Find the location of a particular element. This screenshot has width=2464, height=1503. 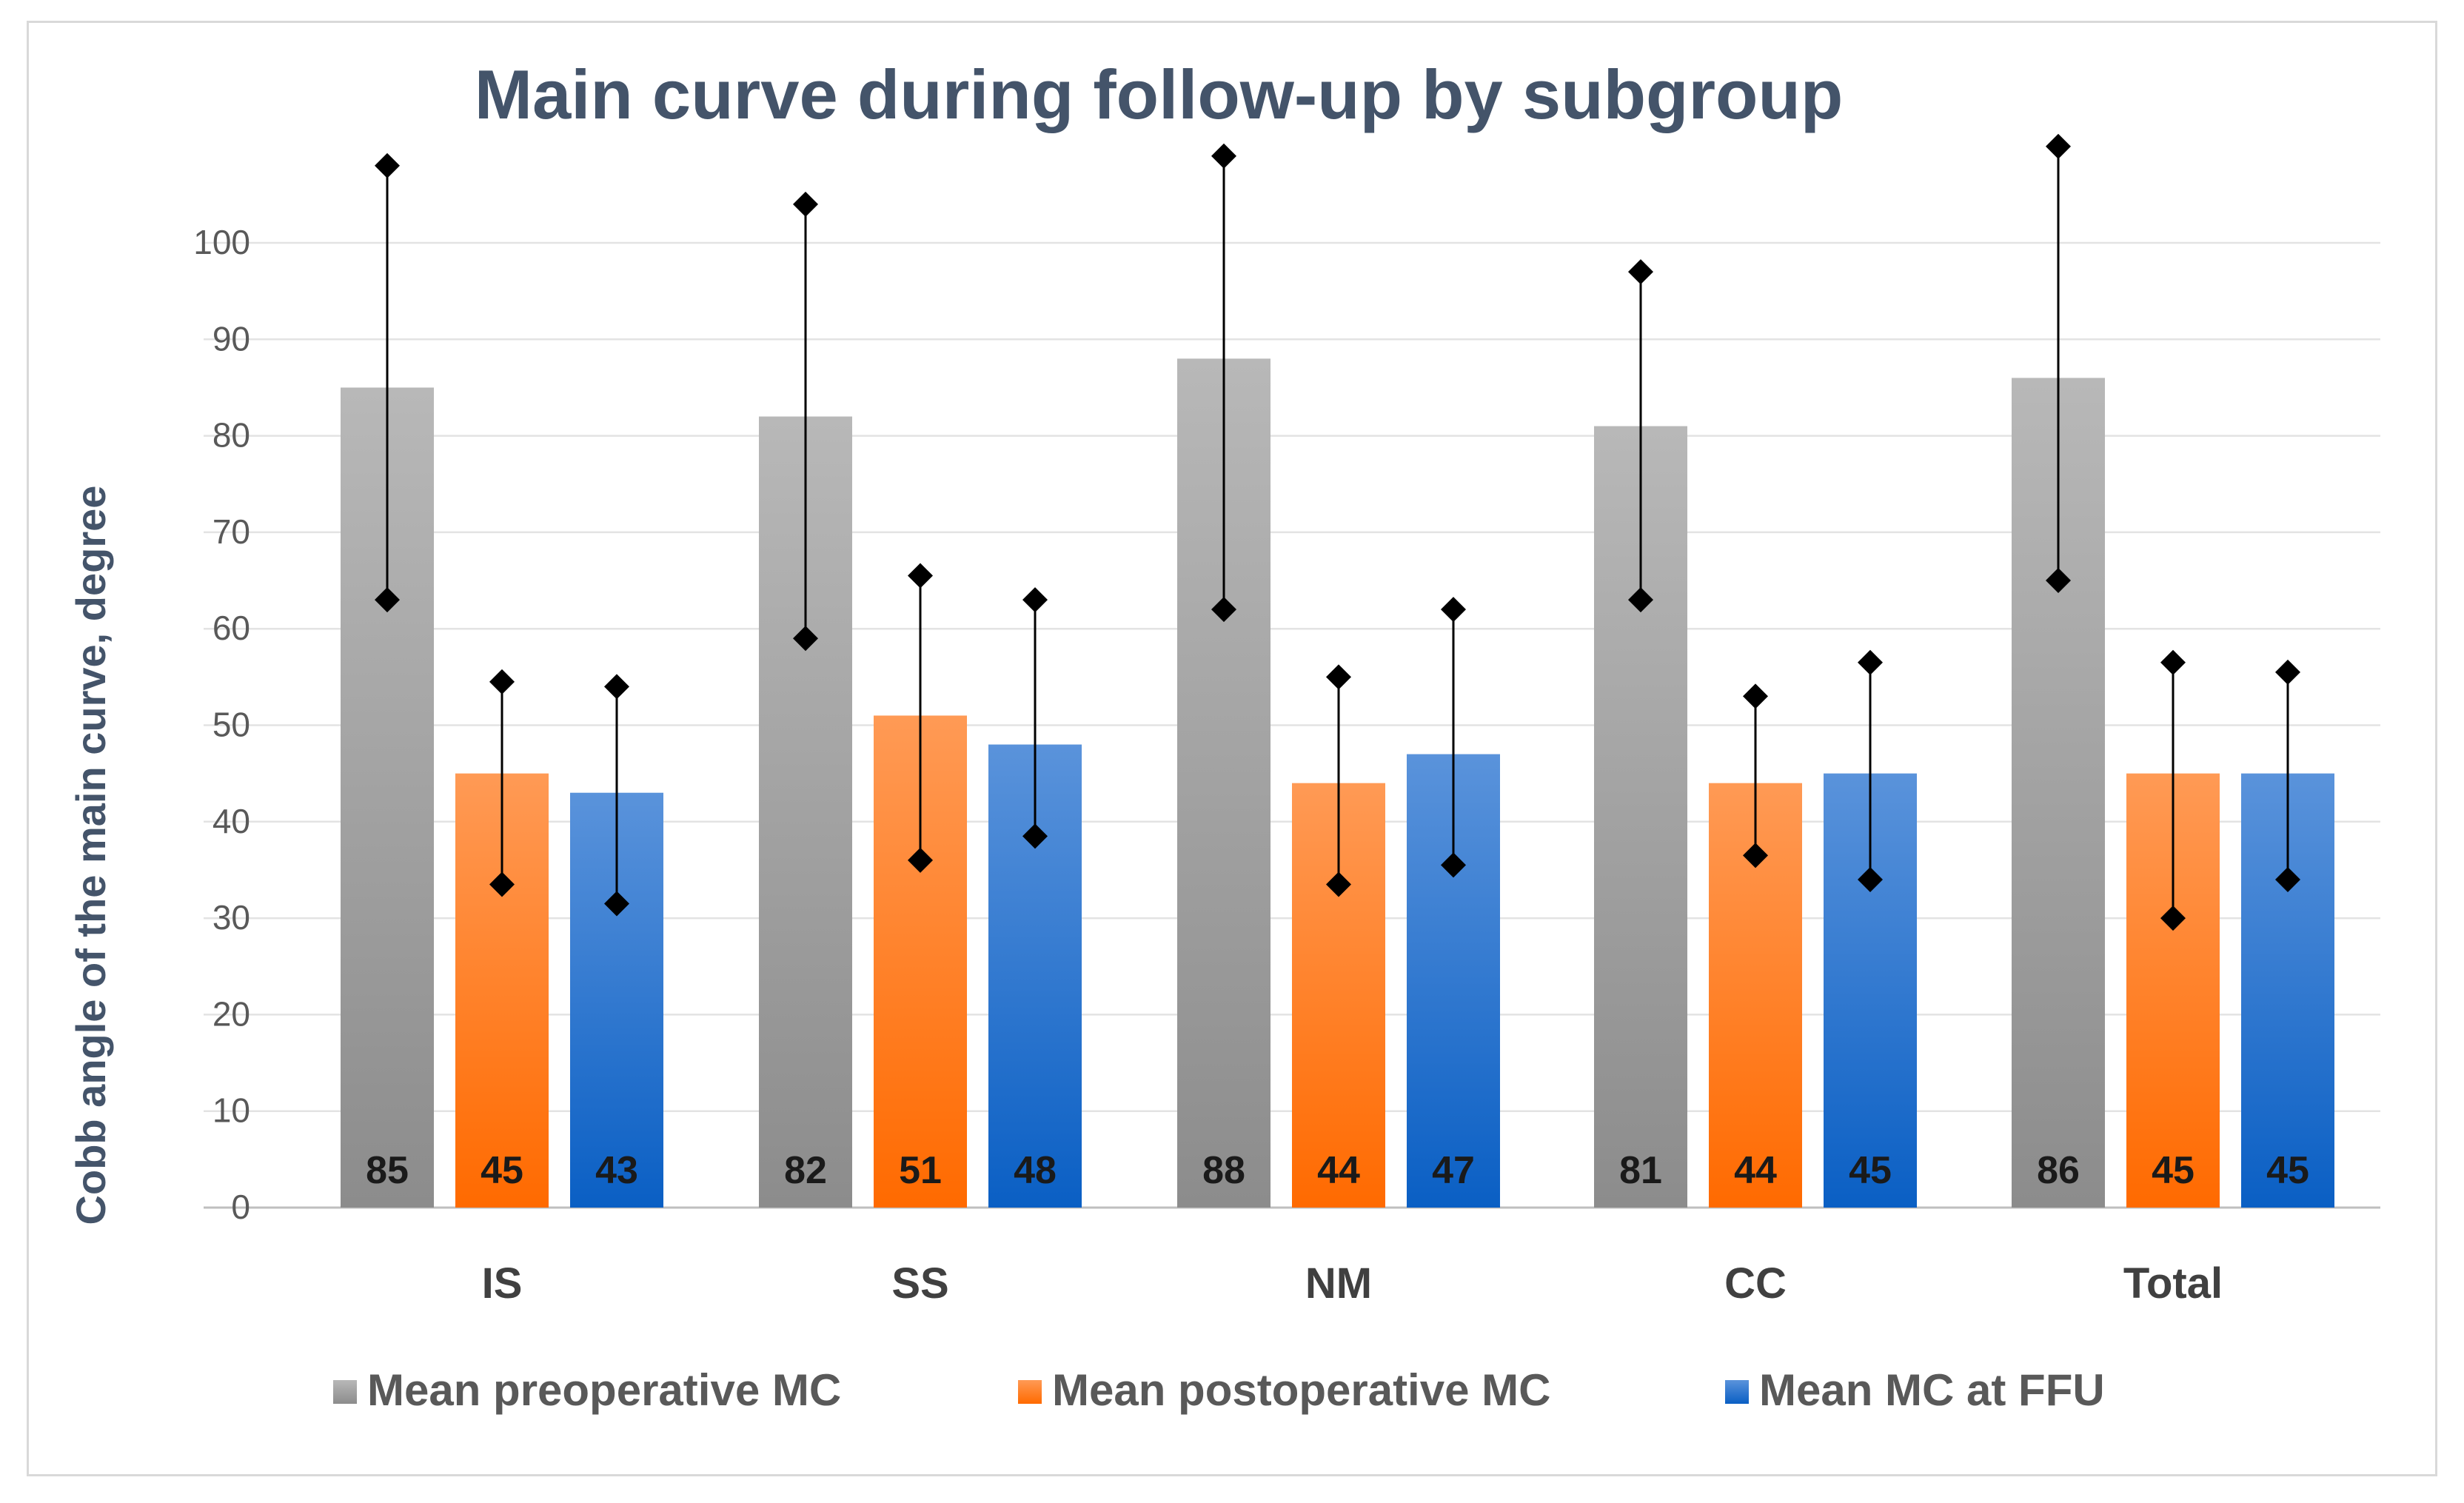

y-tick-label: 20 is located at coordinates (231, 1013).